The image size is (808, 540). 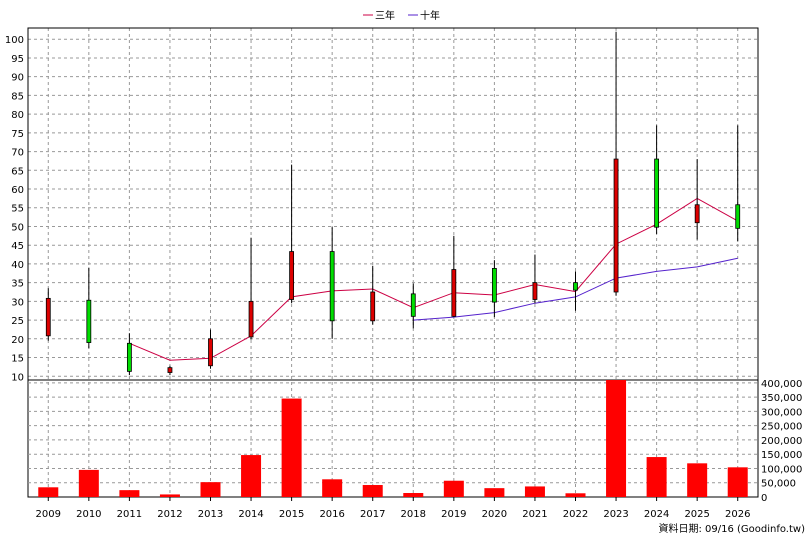 What do you see at coordinates (17, 359) in the screenshot?
I see `price-tick-label: 15` at bounding box center [17, 359].